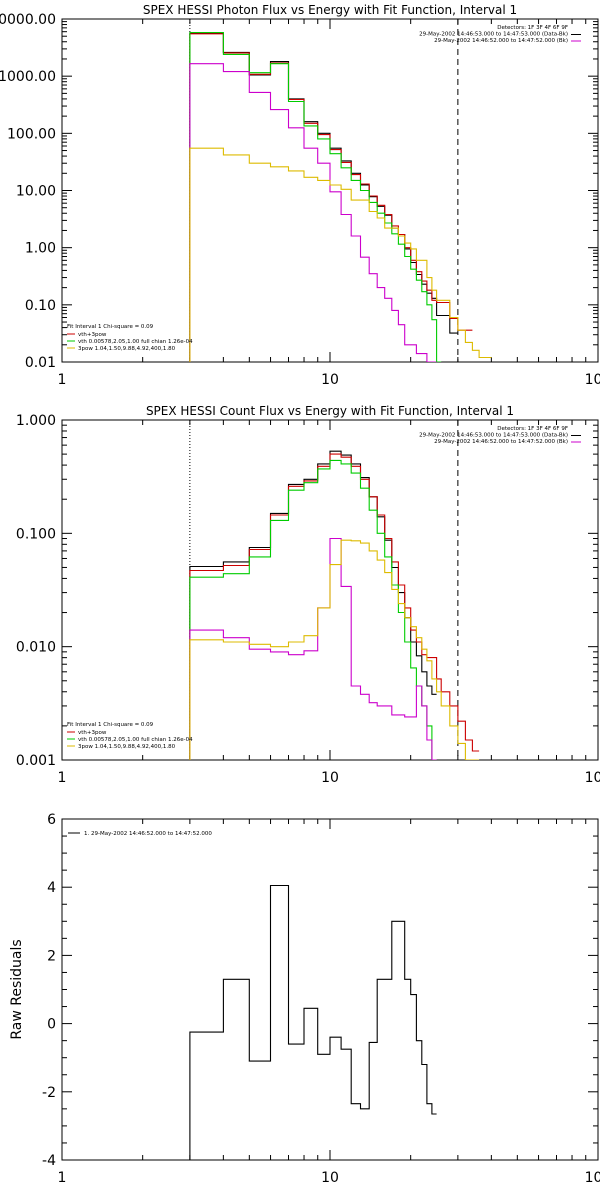 Image resolution: width=600 pixels, height=1200 pixels. What do you see at coordinates (49, 1093) in the screenshot?
I see `panel-3-y-tick-label: -2` at bounding box center [49, 1093].